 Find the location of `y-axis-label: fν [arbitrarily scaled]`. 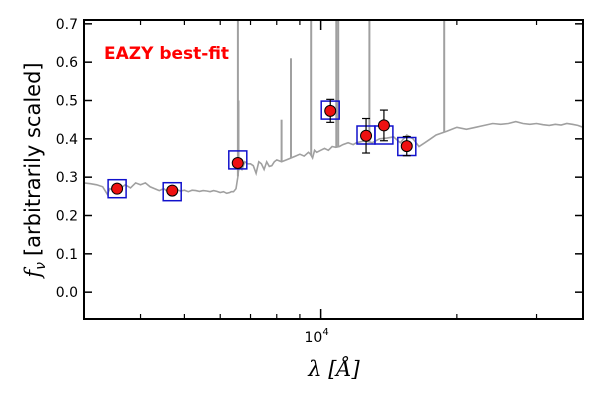

y-axis-label: fν [arbitrarily scaled] is located at coordinates (35, 170).